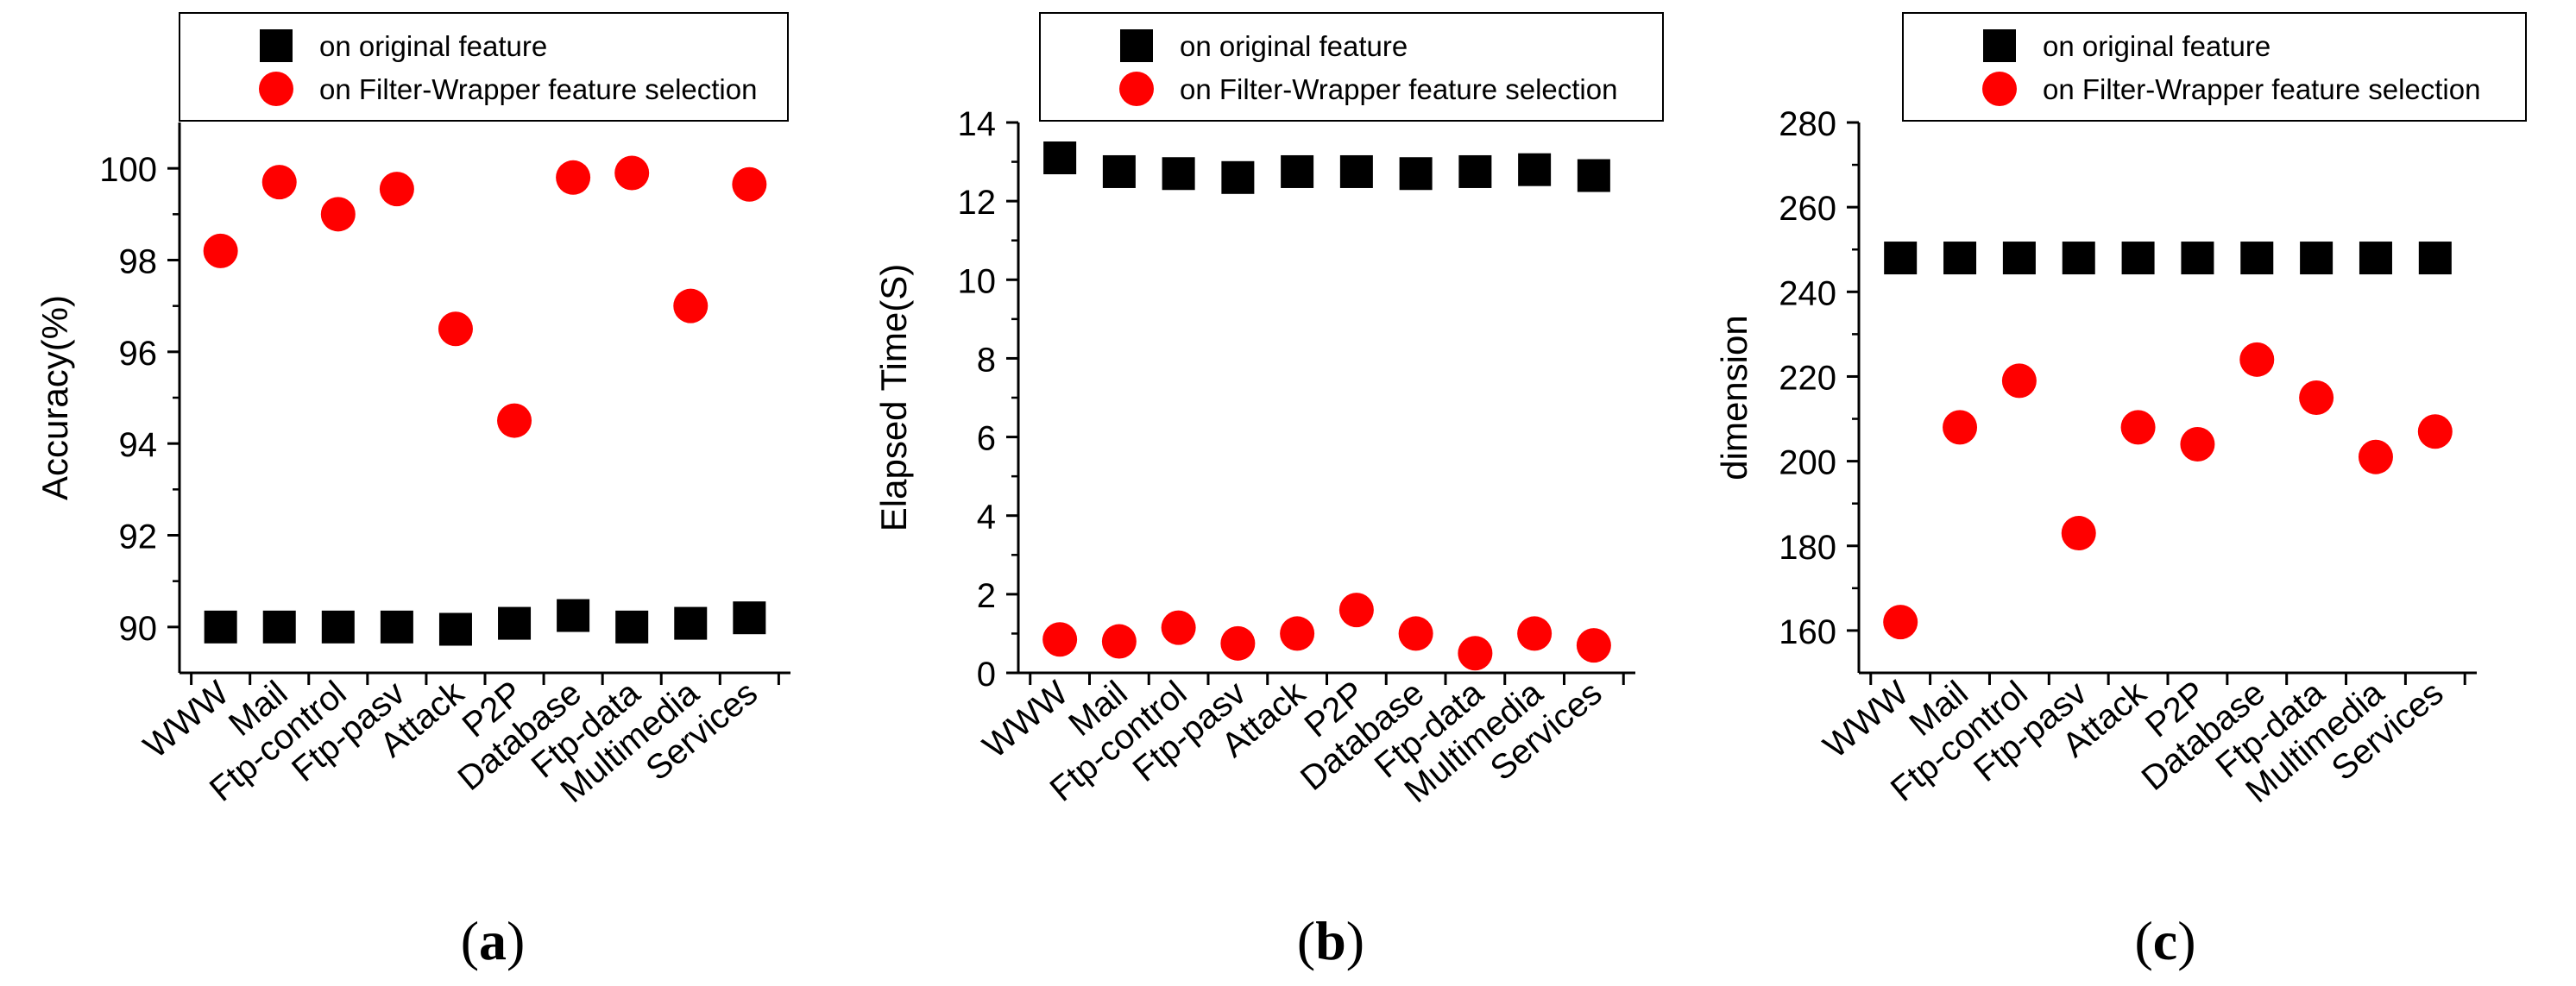 The height and width of the screenshot is (986, 2576). I want to click on y-tick-label: 2, so click(987, 596).